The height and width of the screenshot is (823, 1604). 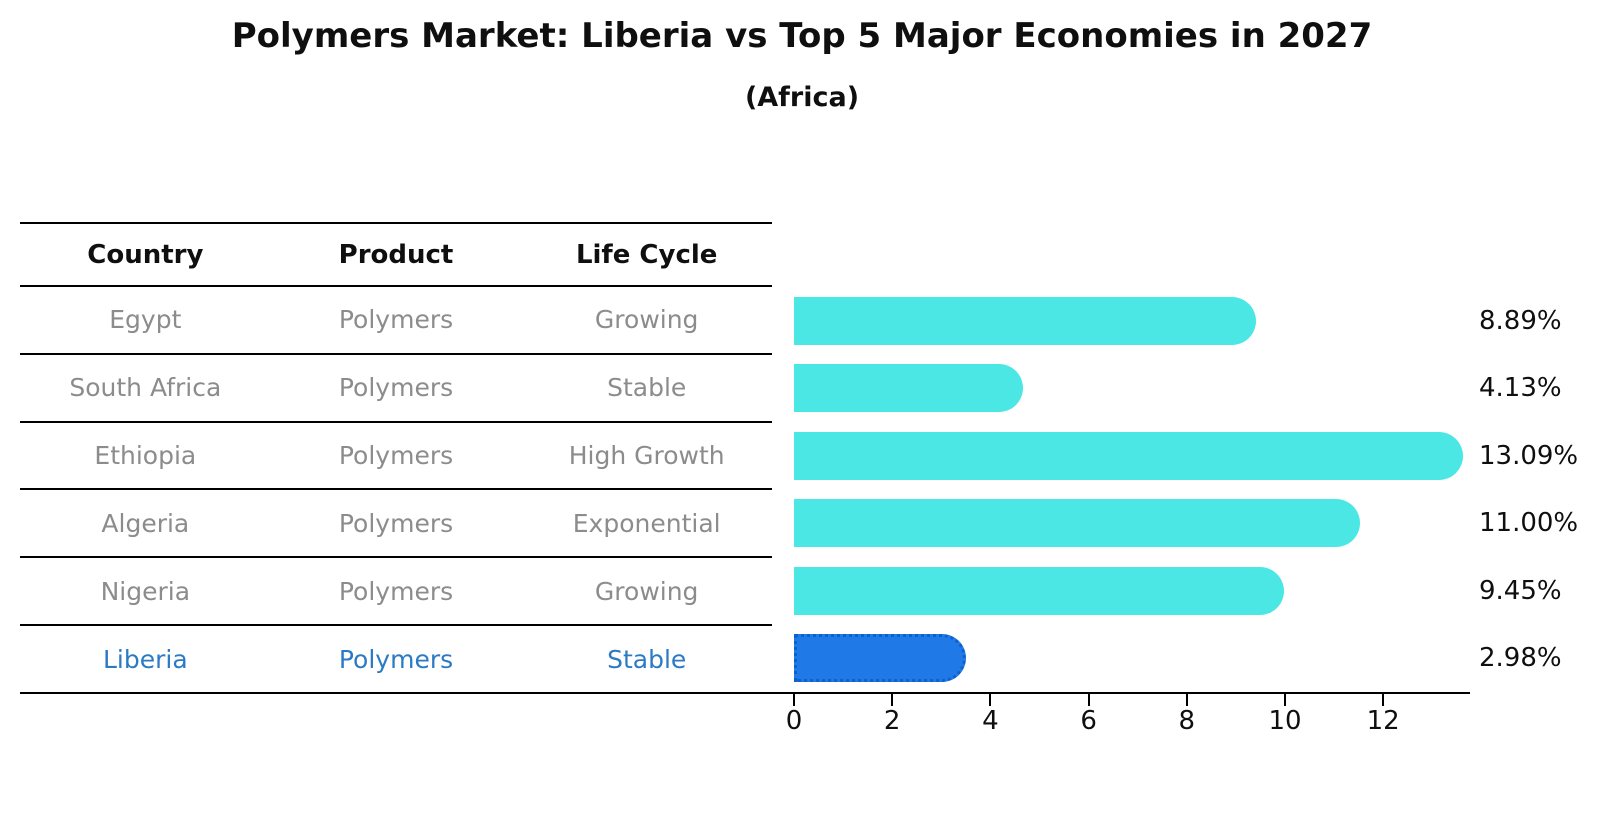 I want to click on country-cell: Ethiopia, so click(x=145, y=456).